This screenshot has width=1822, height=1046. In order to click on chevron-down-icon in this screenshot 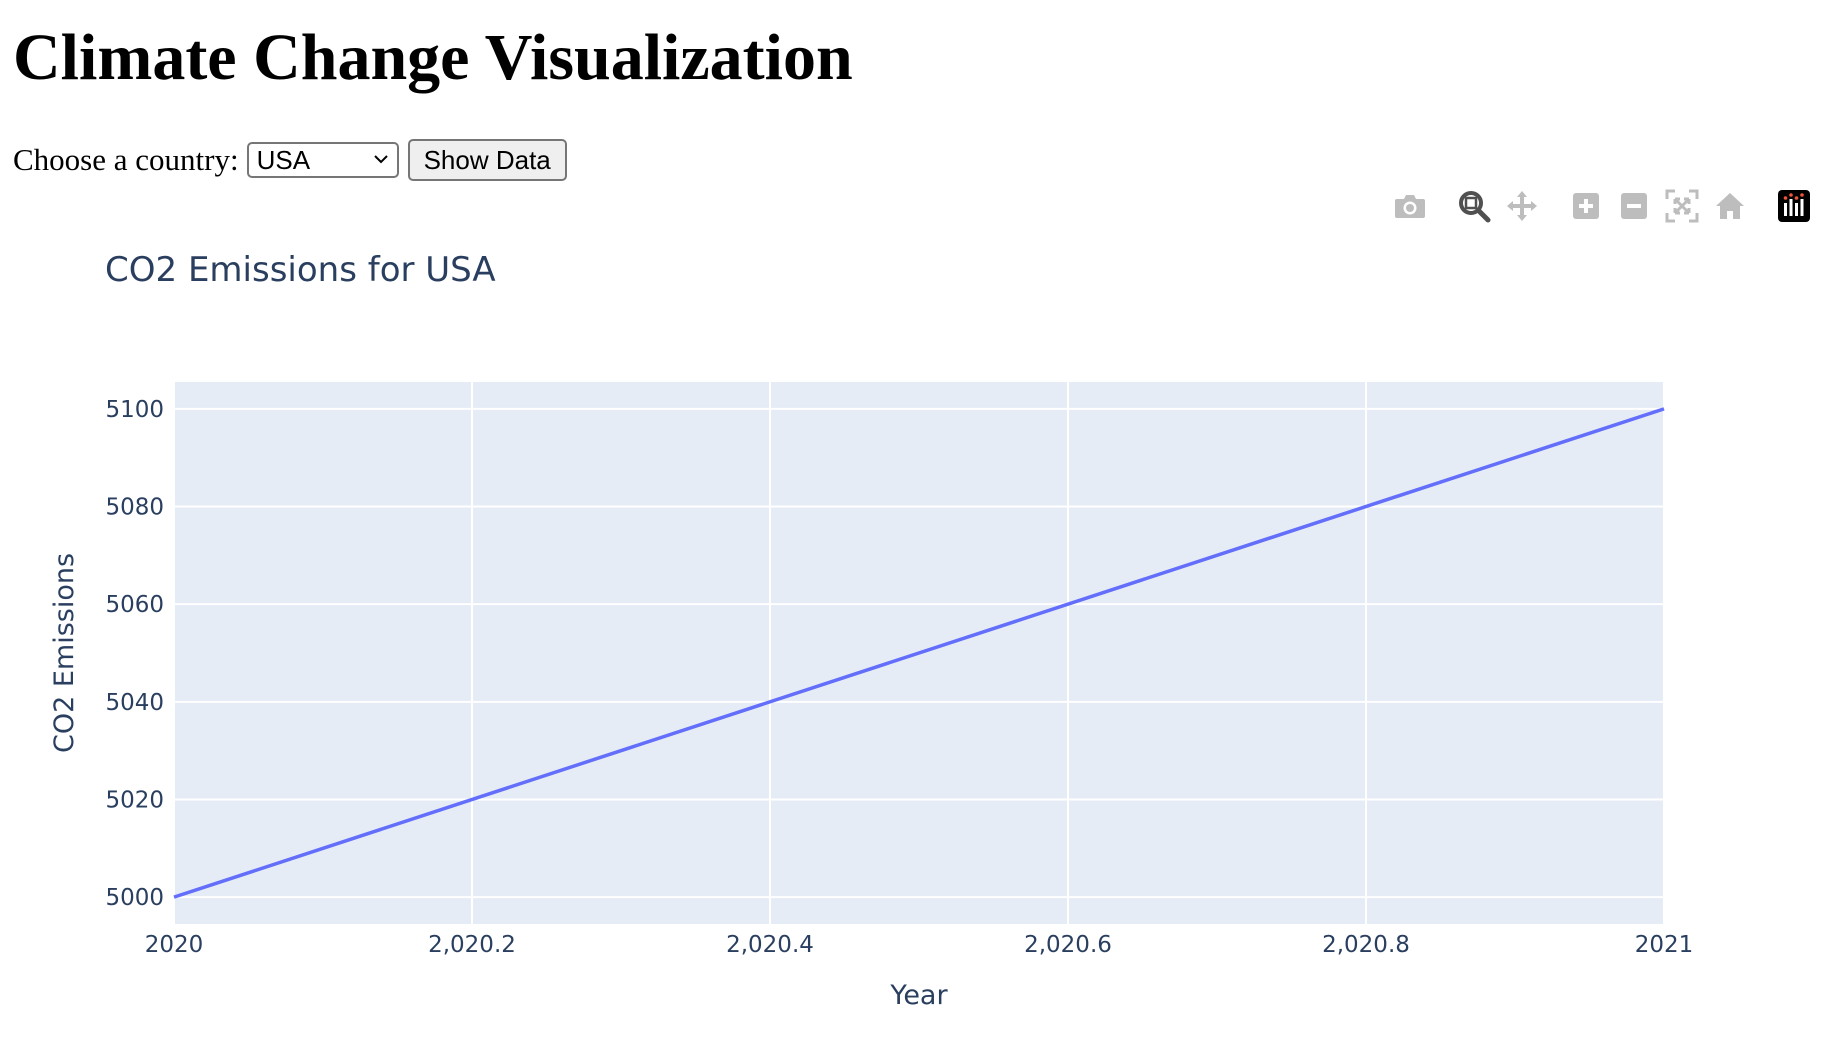, I will do `click(380, 159)`.